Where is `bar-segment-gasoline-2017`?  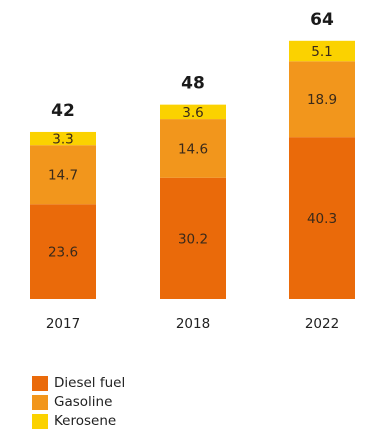 bar-segment-gasoline-2017 is located at coordinates (63, 175).